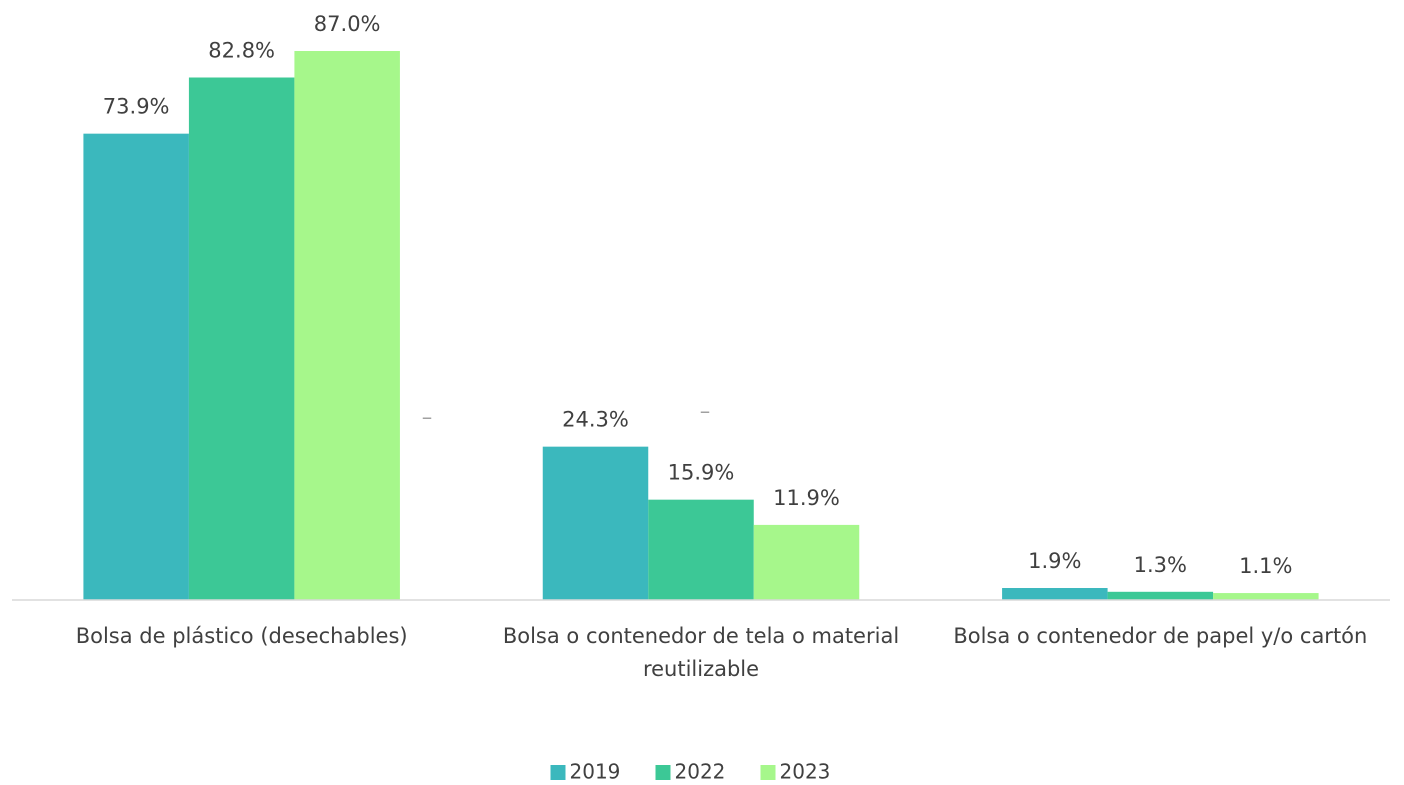  I want to click on legend-label: 2023, so click(805, 772).